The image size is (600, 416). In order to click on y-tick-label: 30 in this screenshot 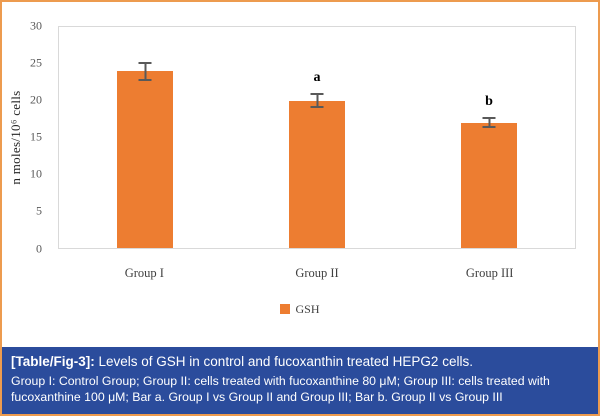, I will do `click(36, 25)`.